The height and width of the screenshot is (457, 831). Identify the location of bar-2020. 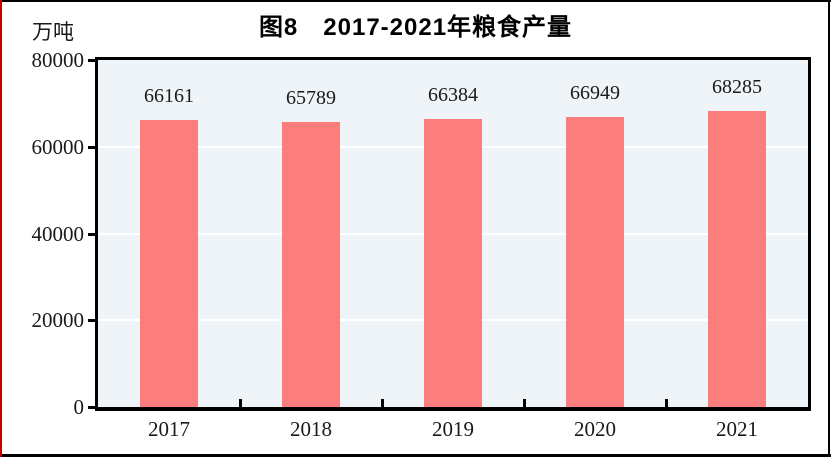
(595, 262).